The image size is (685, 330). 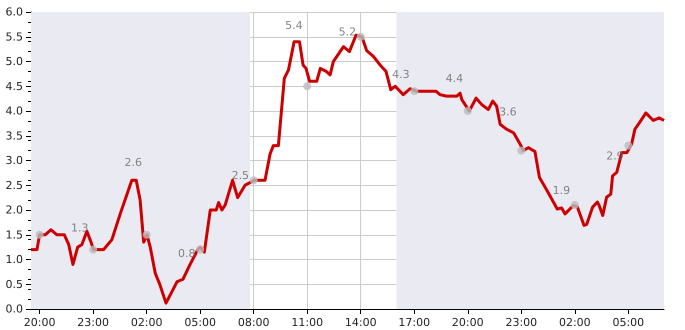 What do you see at coordinates (14, 61) in the screenshot?
I see `y-tick-label: 5.0` at bounding box center [14, 61].